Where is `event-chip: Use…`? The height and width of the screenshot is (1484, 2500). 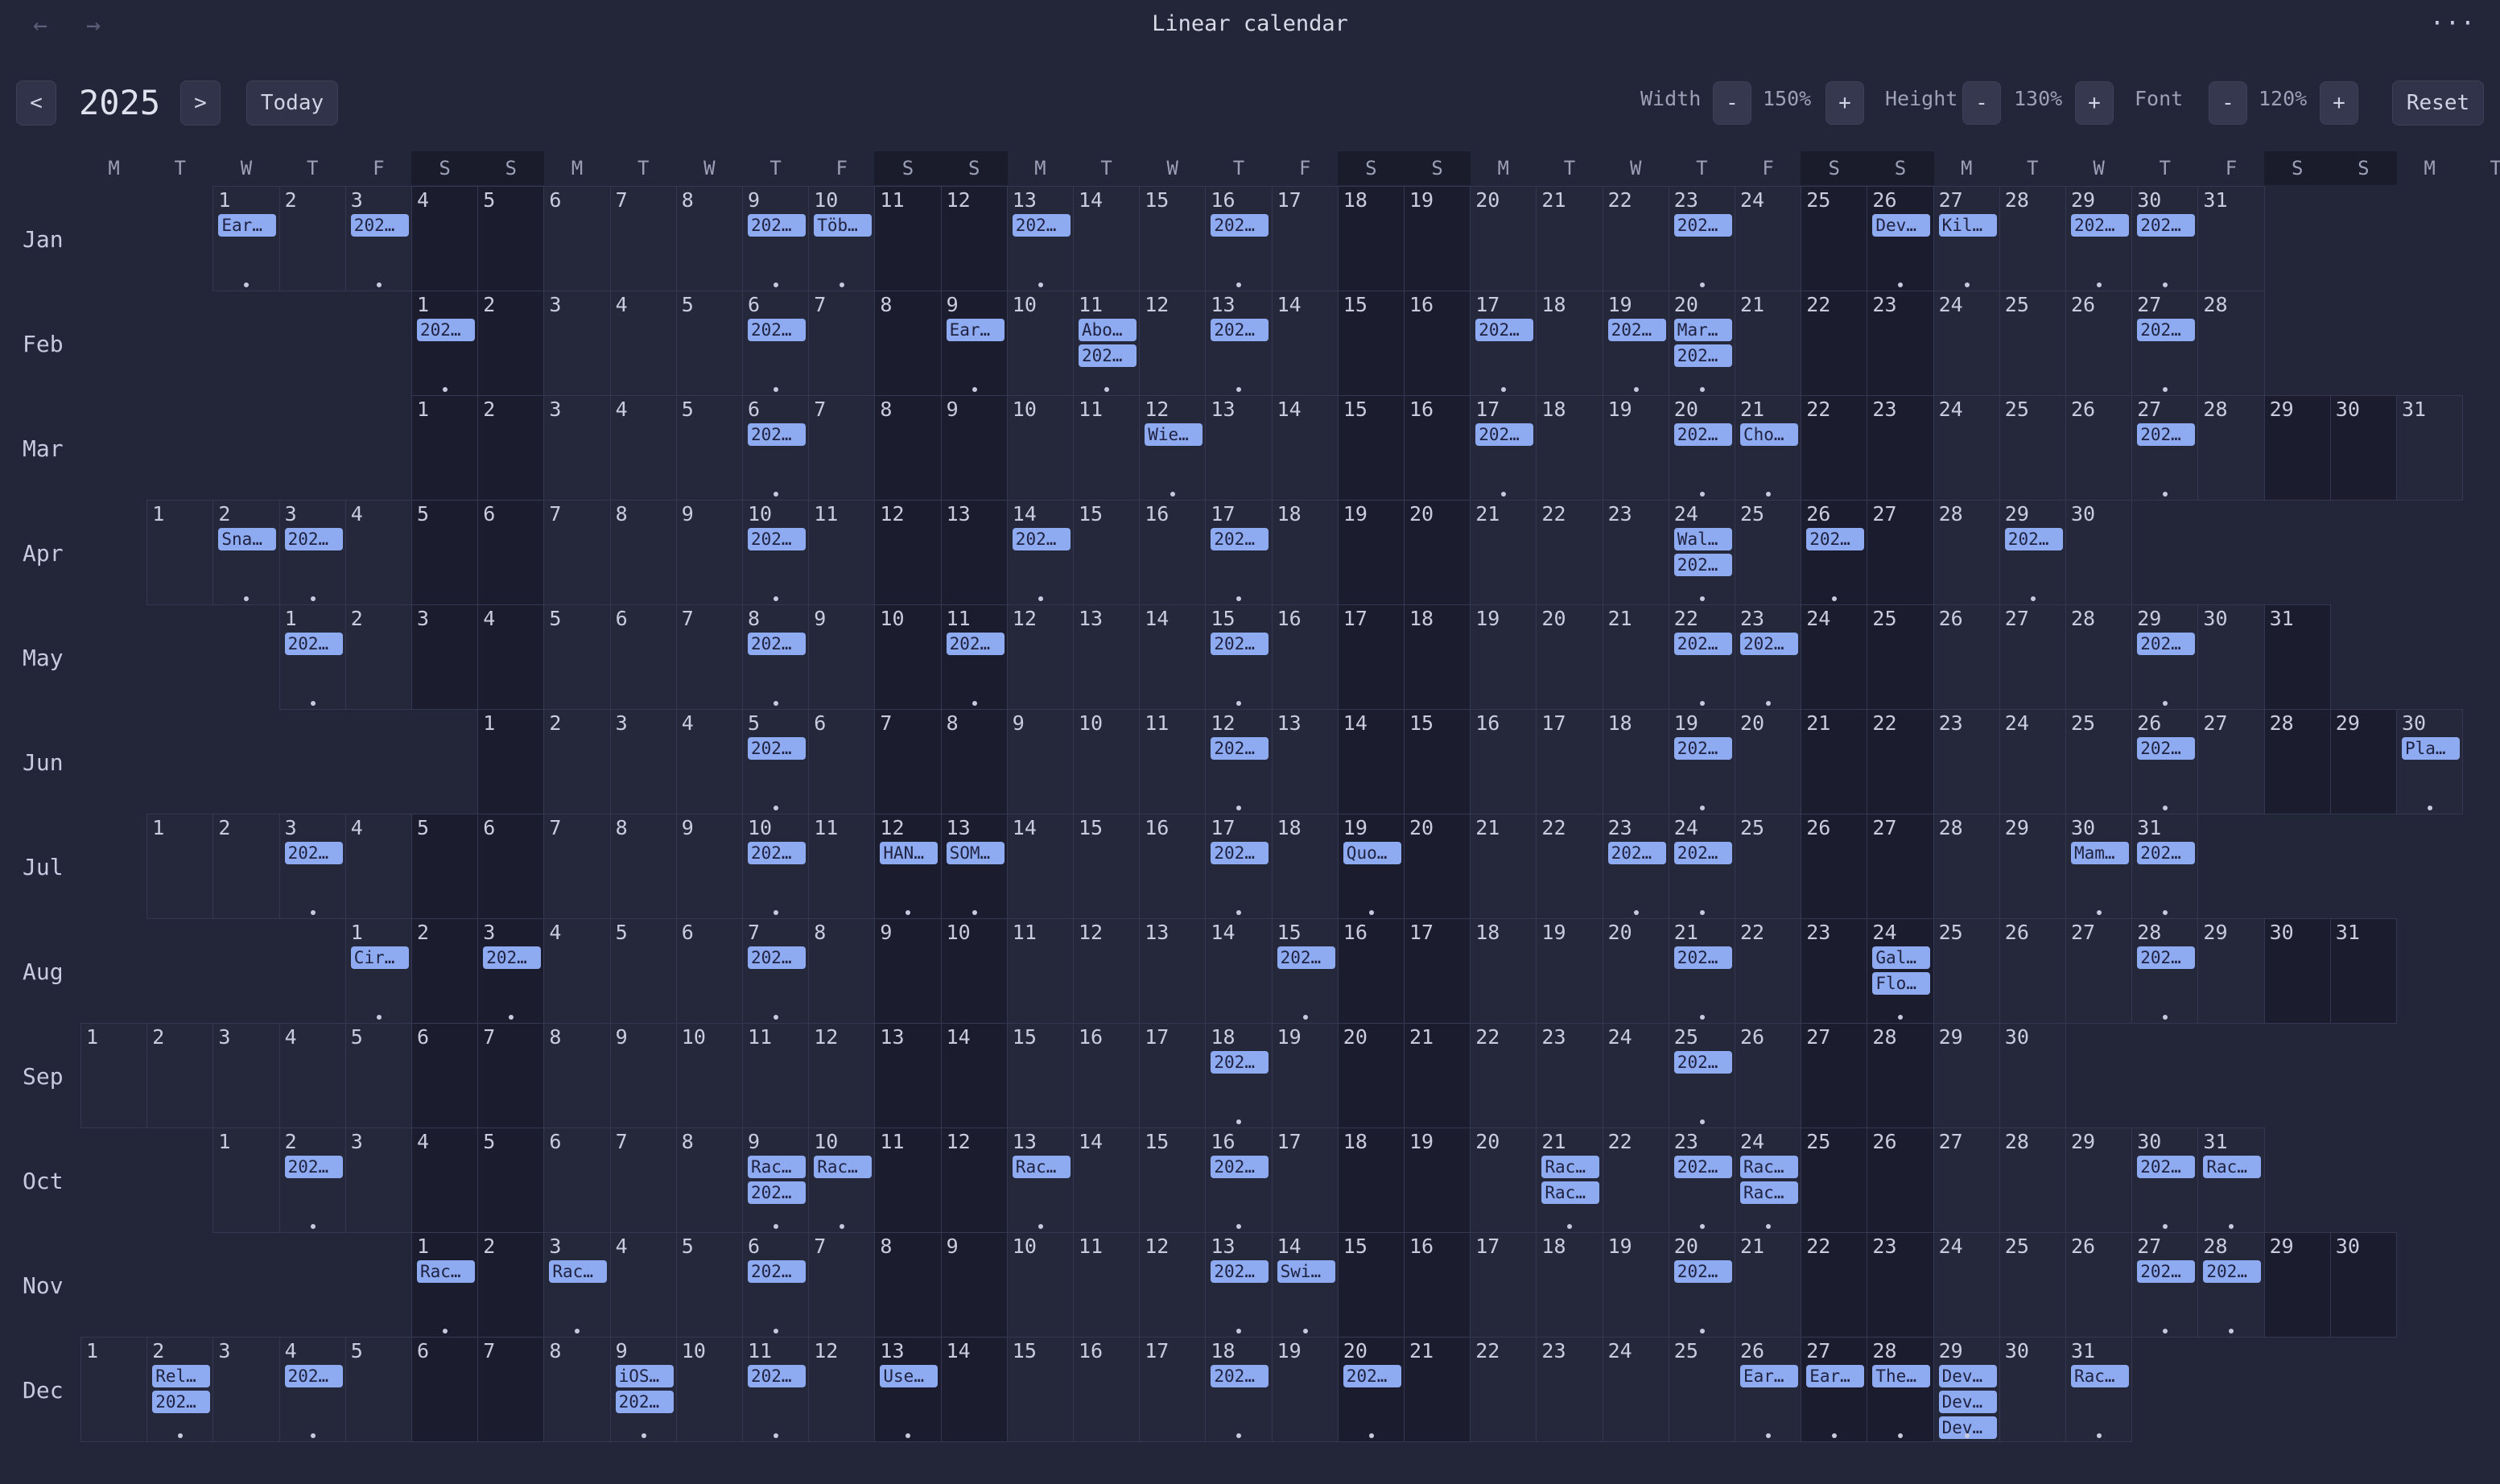 event-chip: Use… is located at coordinates (909, 1376).